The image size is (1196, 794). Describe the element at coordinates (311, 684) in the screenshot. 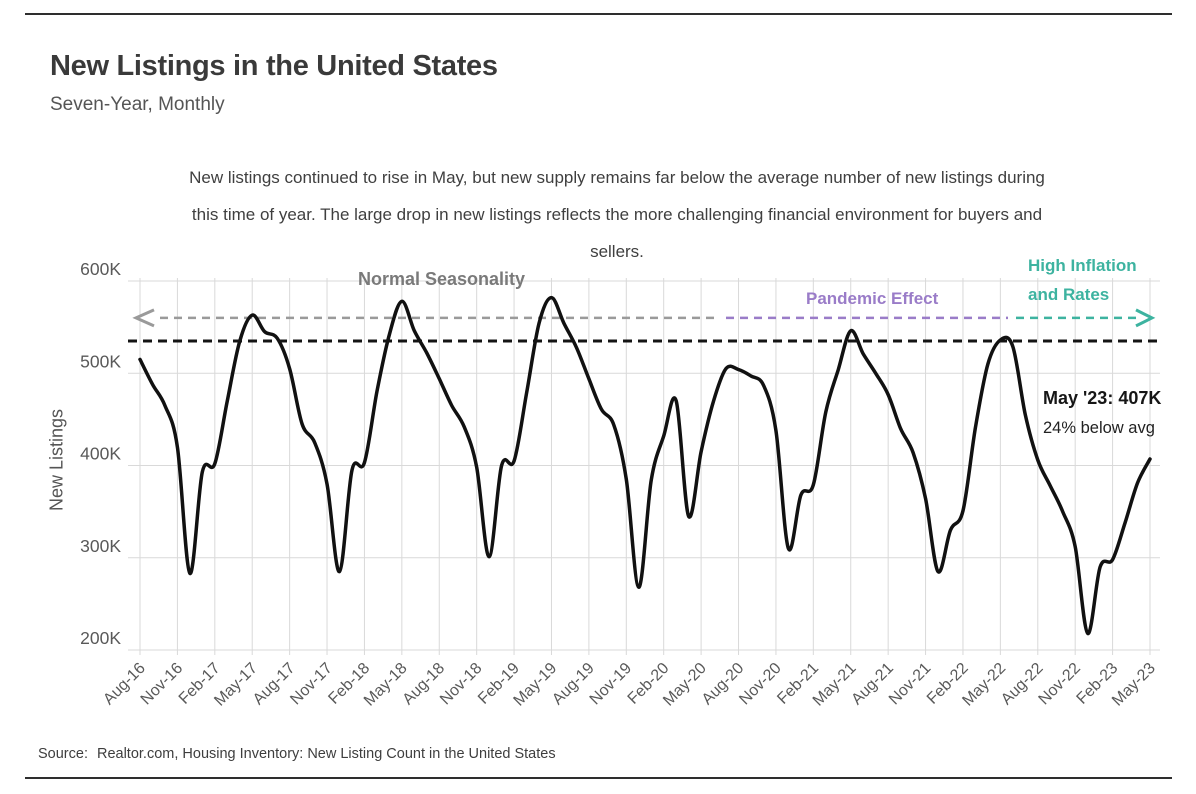

I see `x-tick-label: Nov-17` at that location.